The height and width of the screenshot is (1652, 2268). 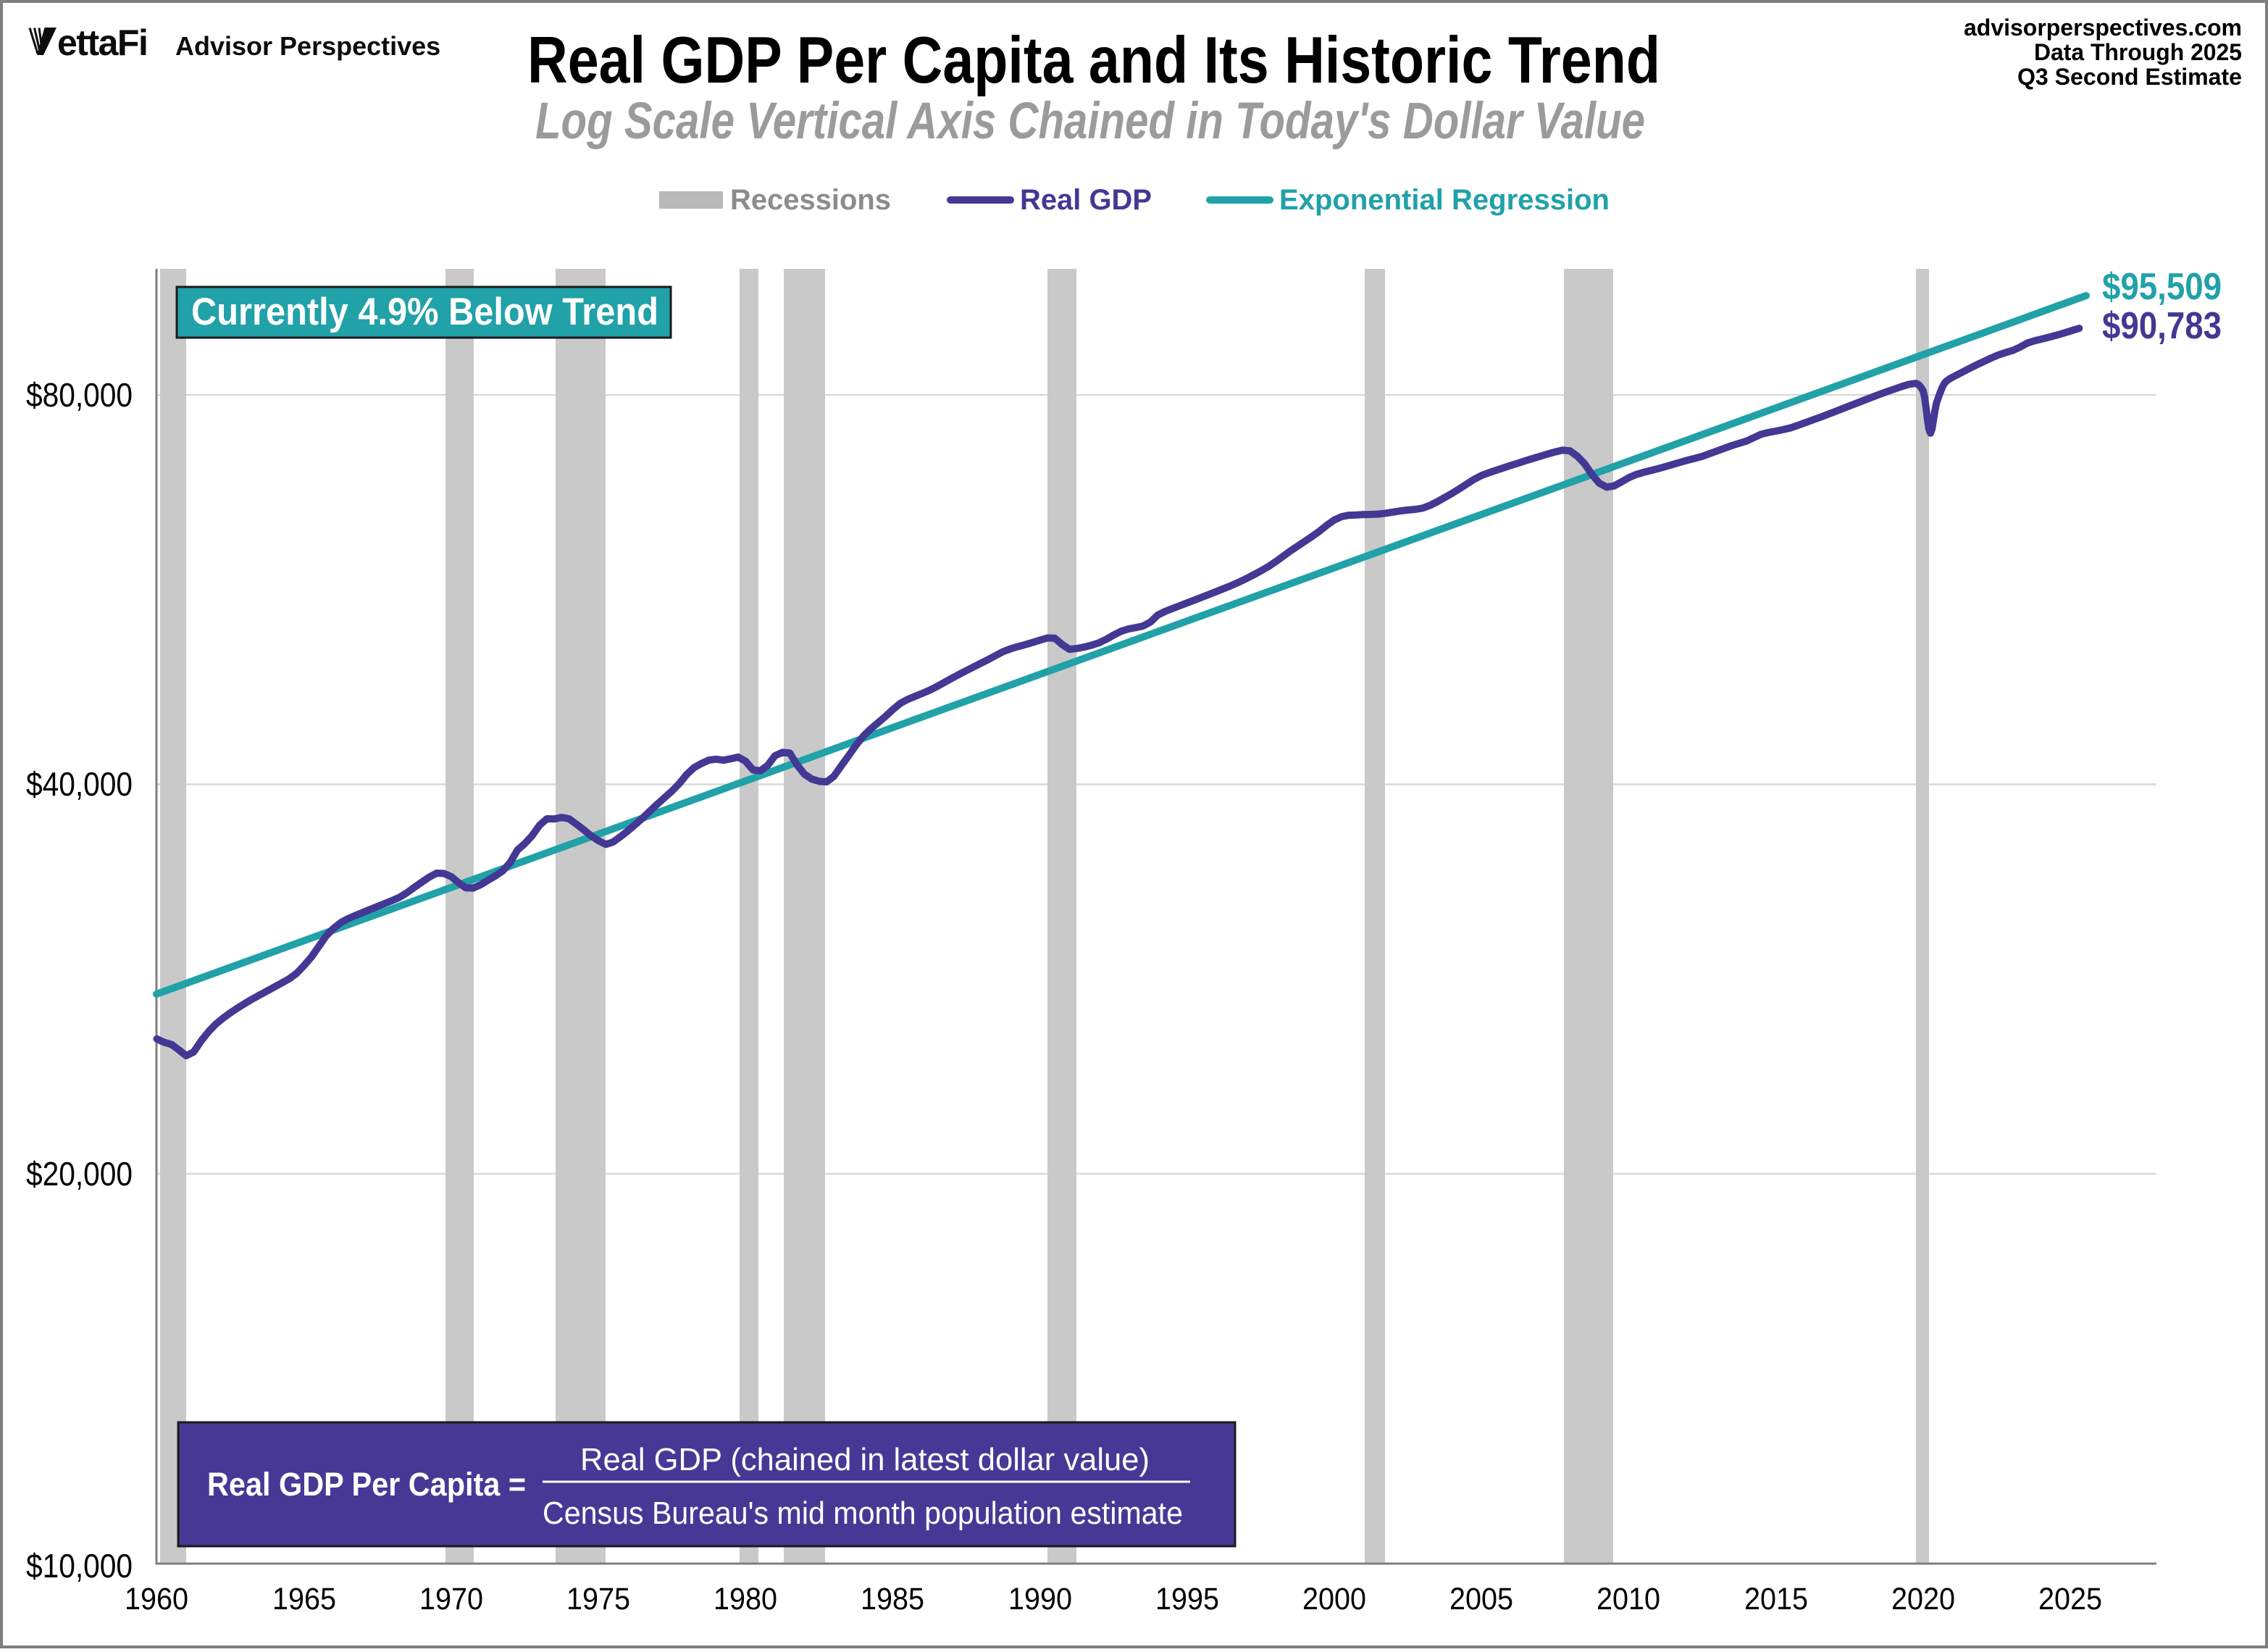 I want to click on svg-text: 2025, so click(x=2070, y=1599).